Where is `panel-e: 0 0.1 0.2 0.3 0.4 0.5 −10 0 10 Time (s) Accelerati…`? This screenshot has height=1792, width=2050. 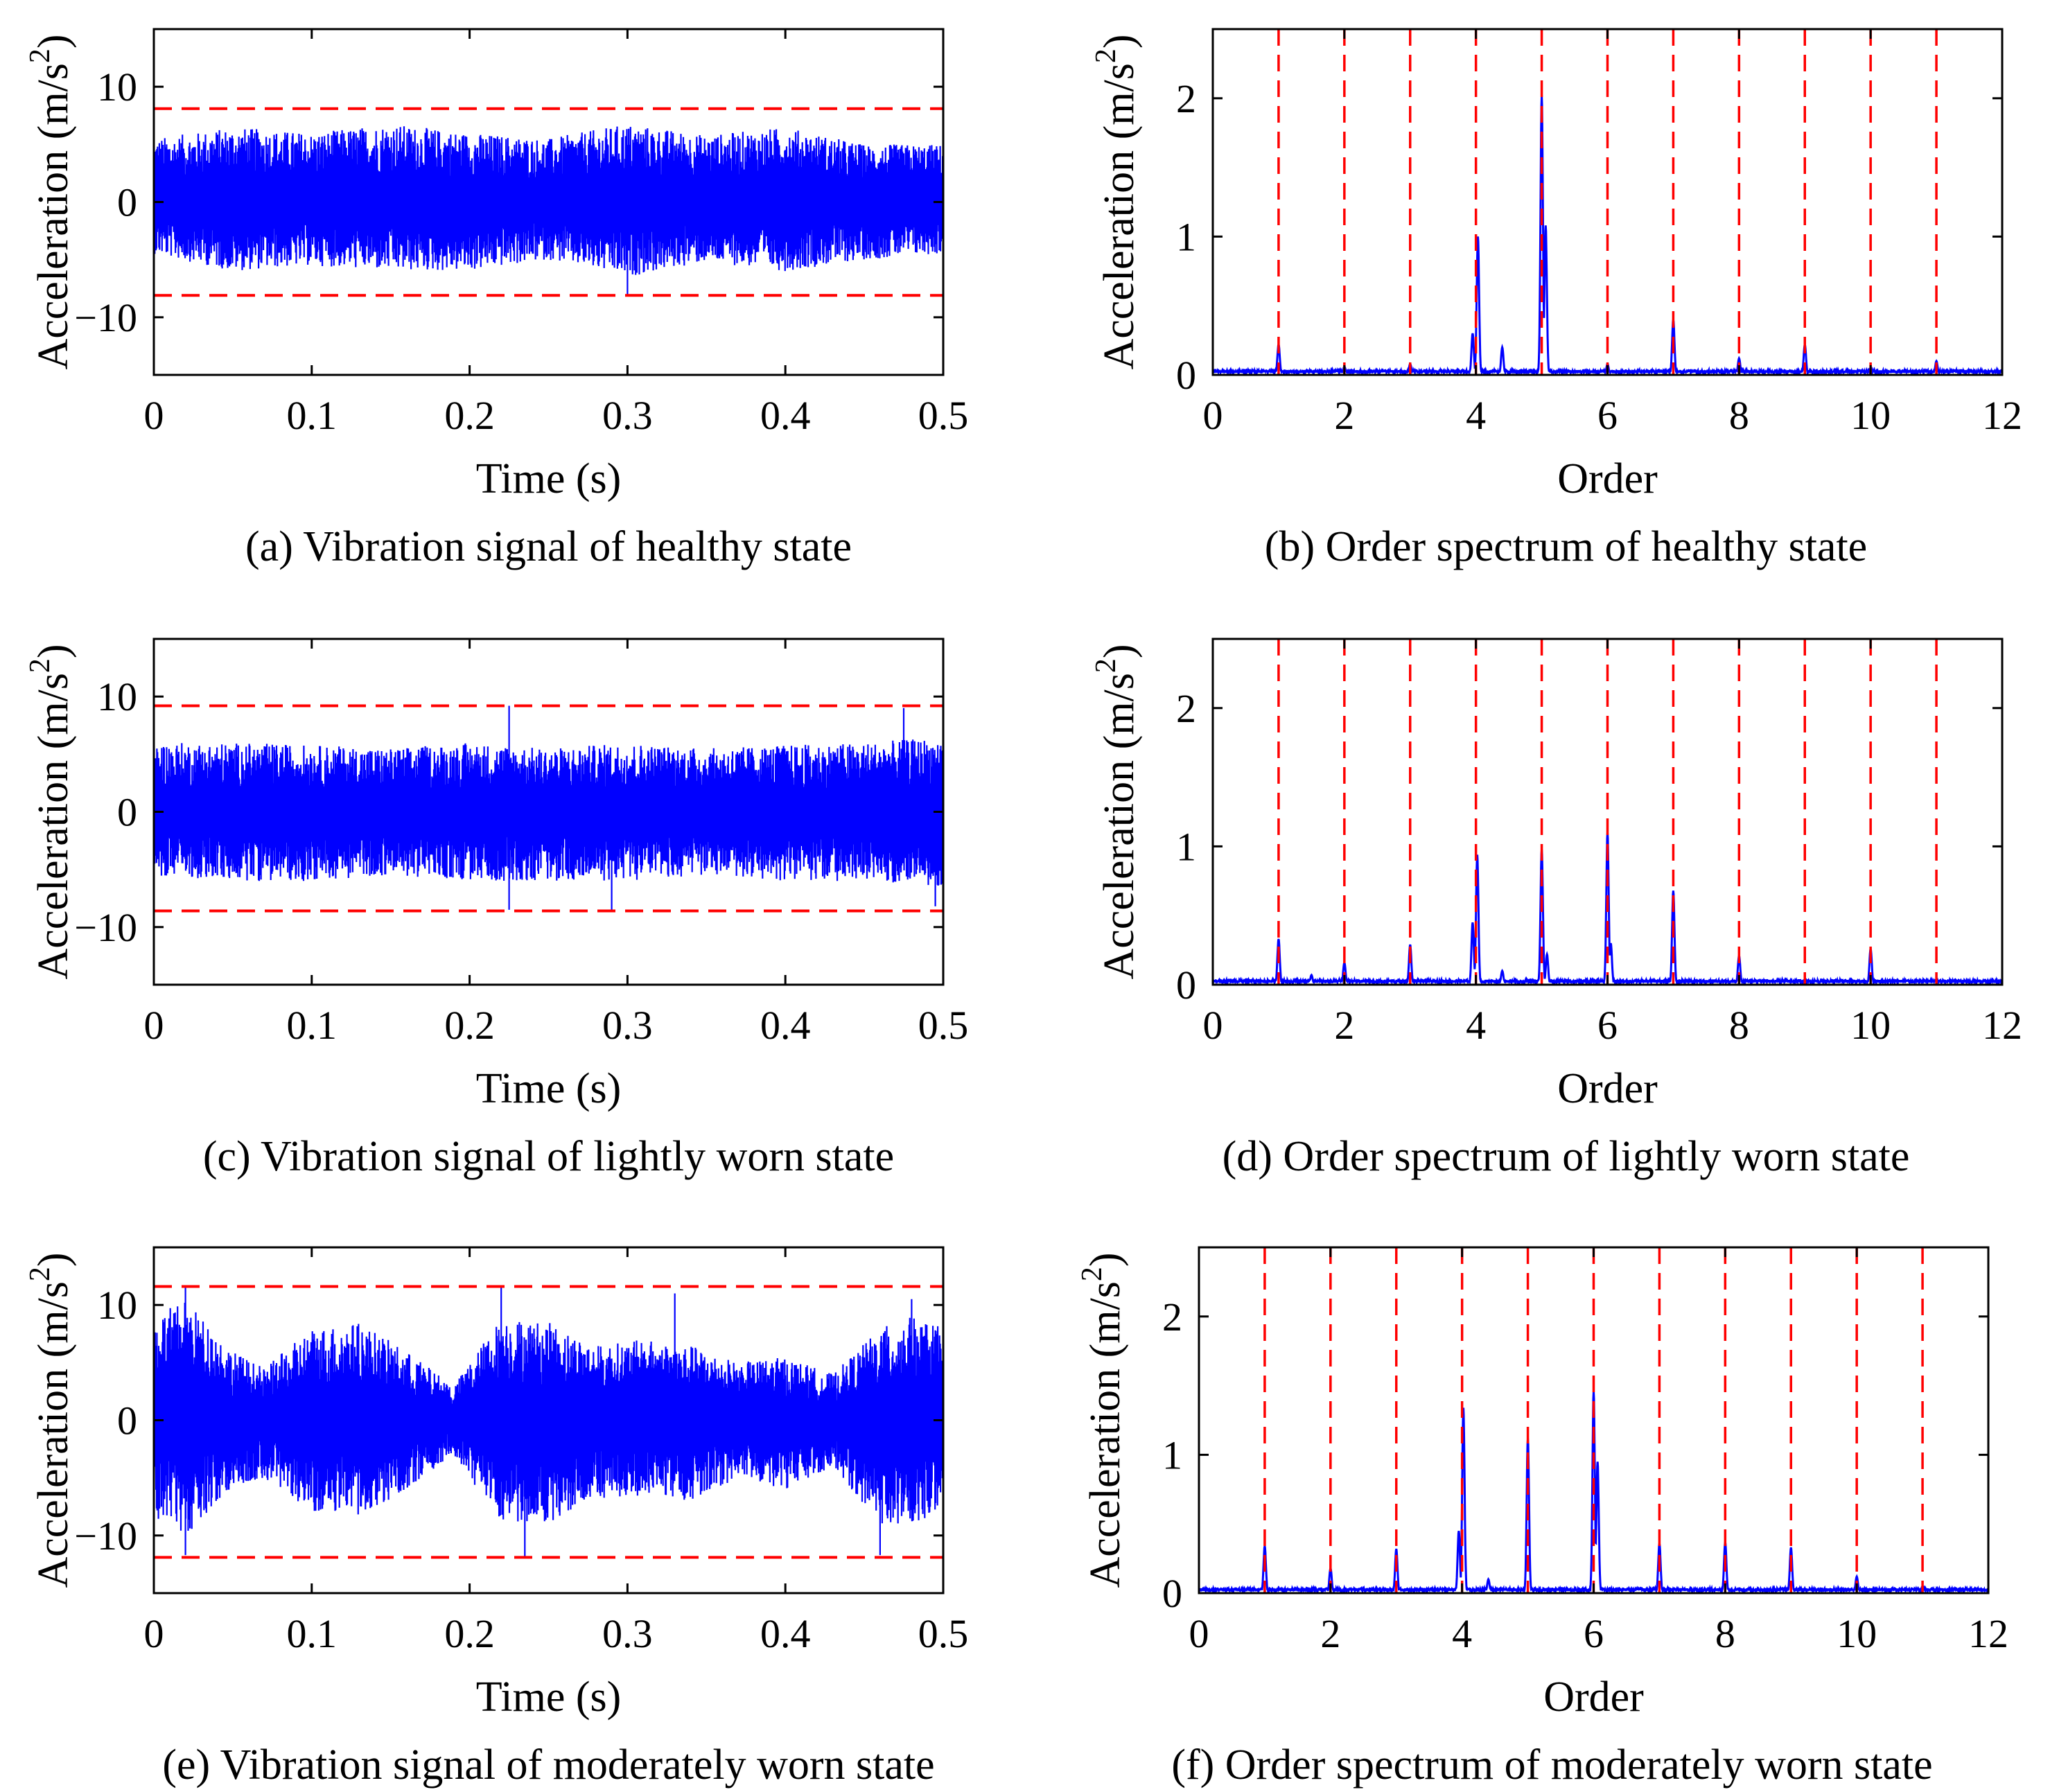 panel-e: 0 0.1 0.2 0.3 0.4 0.5 −10 0 10 Time (s) Accelerati… is located at coordinates (496, 1517).